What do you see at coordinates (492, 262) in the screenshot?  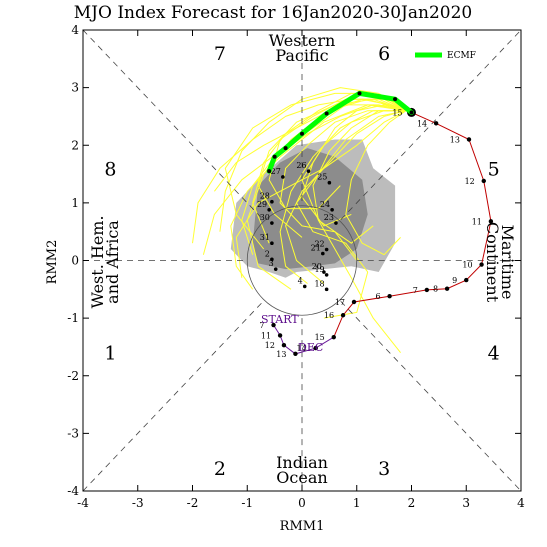 I see `region-right-line2: Continent` at bounding box center [492, 262].